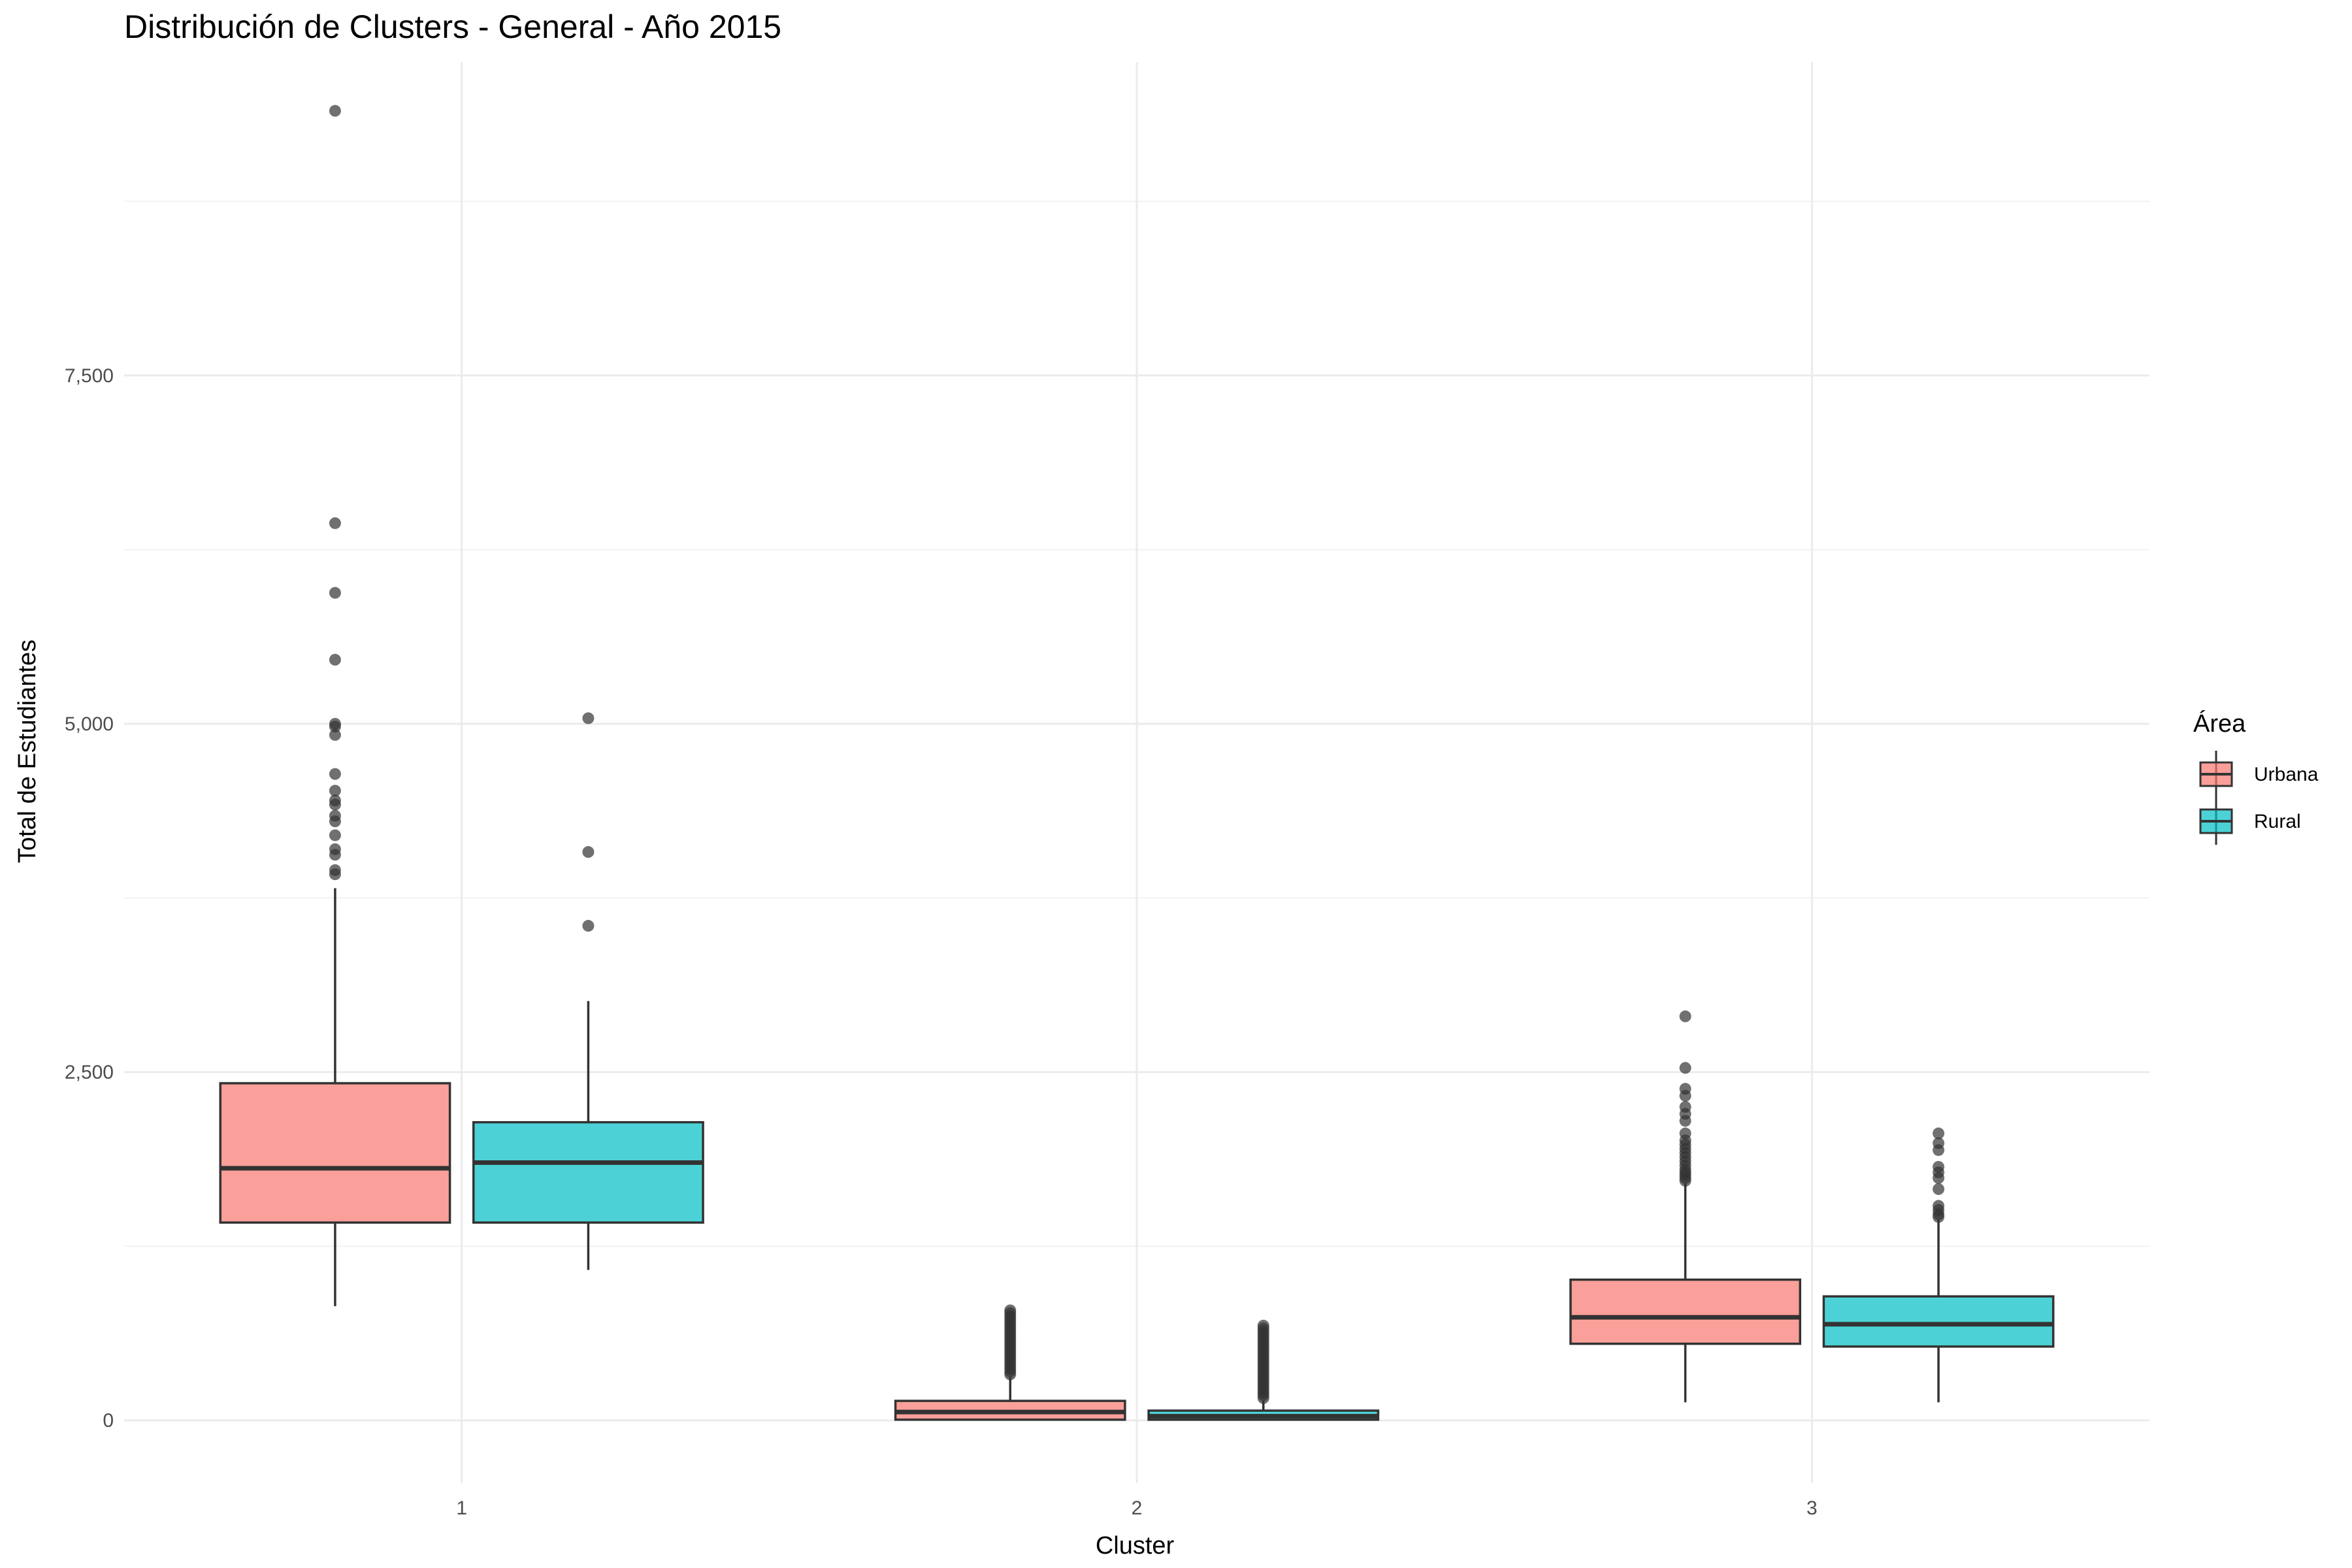 The width and height of the screenshot is (2352, 1568). What do you see at coordinates (1135, 1546) in the screenshot?
I see `x-axis-title: Cluster` at bounding box center [1135, 1546].